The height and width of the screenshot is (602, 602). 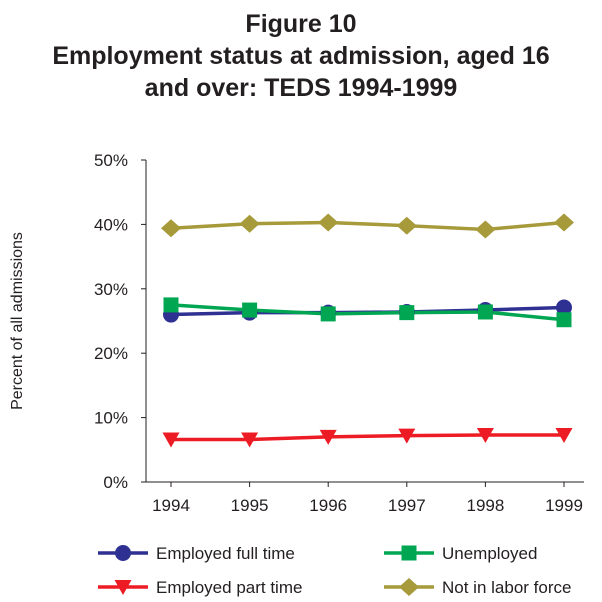 What do you see at coordinates (111, 353) in the screenshot?
I see `y-tick-label: 20%` at bounding box center [111, 353].